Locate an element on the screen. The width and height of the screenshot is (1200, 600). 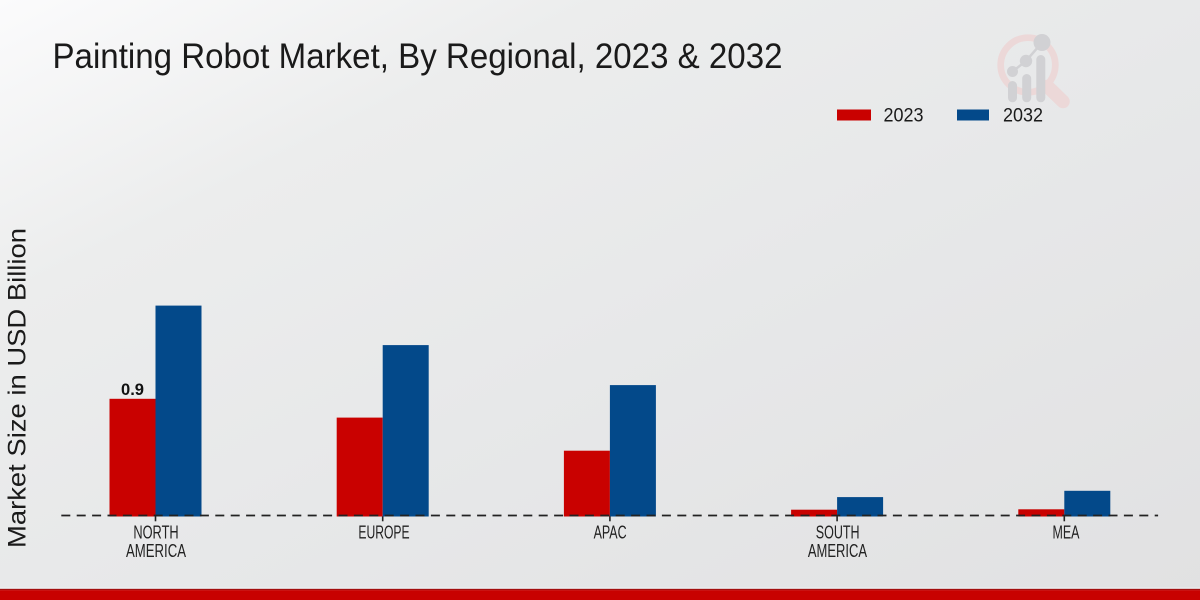
svg-text: SOUTH is located at coordinates (838, 532).